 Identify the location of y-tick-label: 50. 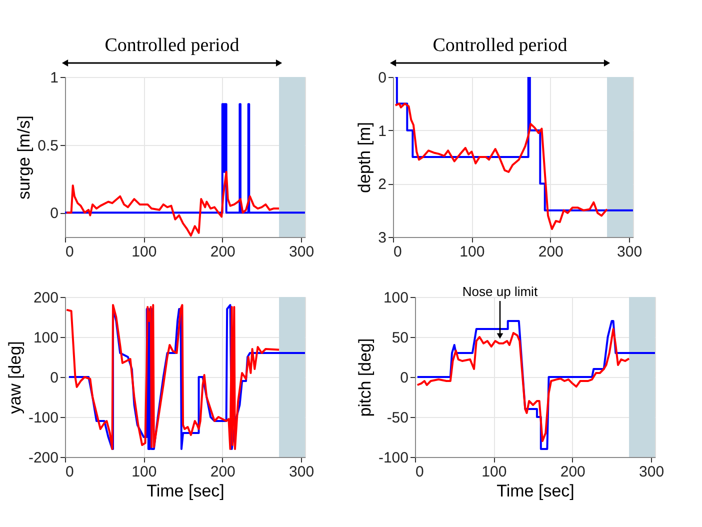
(400, 338).